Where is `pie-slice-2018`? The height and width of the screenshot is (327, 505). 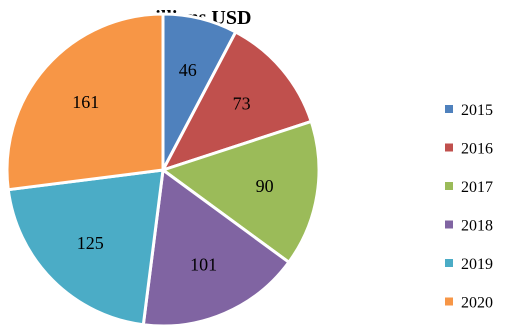
pie-slice-2018 is located at coordinates (216, 247).